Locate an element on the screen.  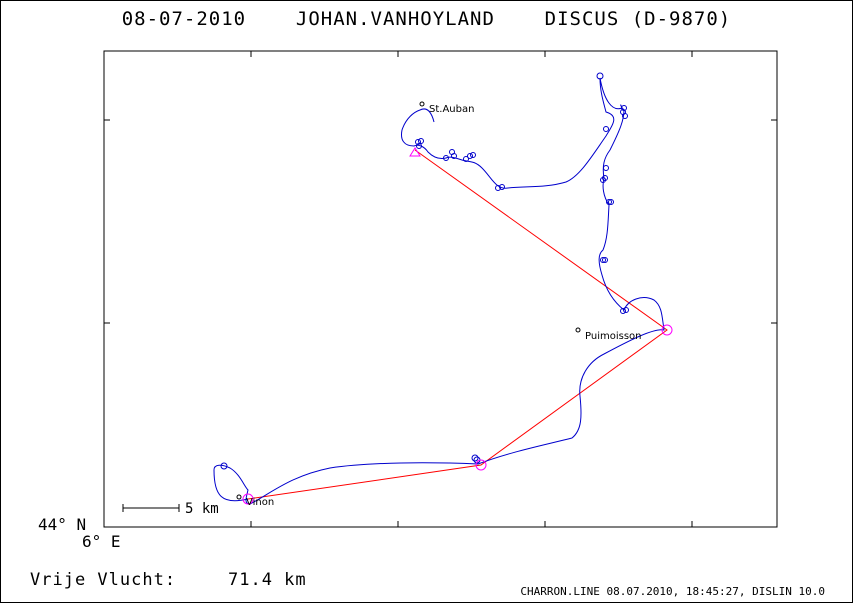
place-label-st-auban: St.Auban is located at coordinates (451, 109).